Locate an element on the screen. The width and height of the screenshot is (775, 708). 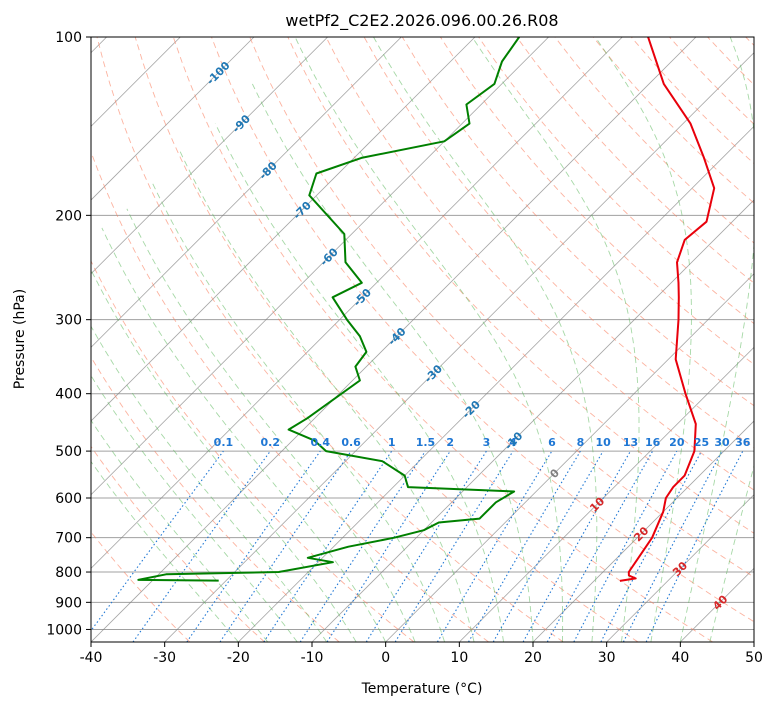
isotherm-label: 0 is located at coordinates (554, 473).